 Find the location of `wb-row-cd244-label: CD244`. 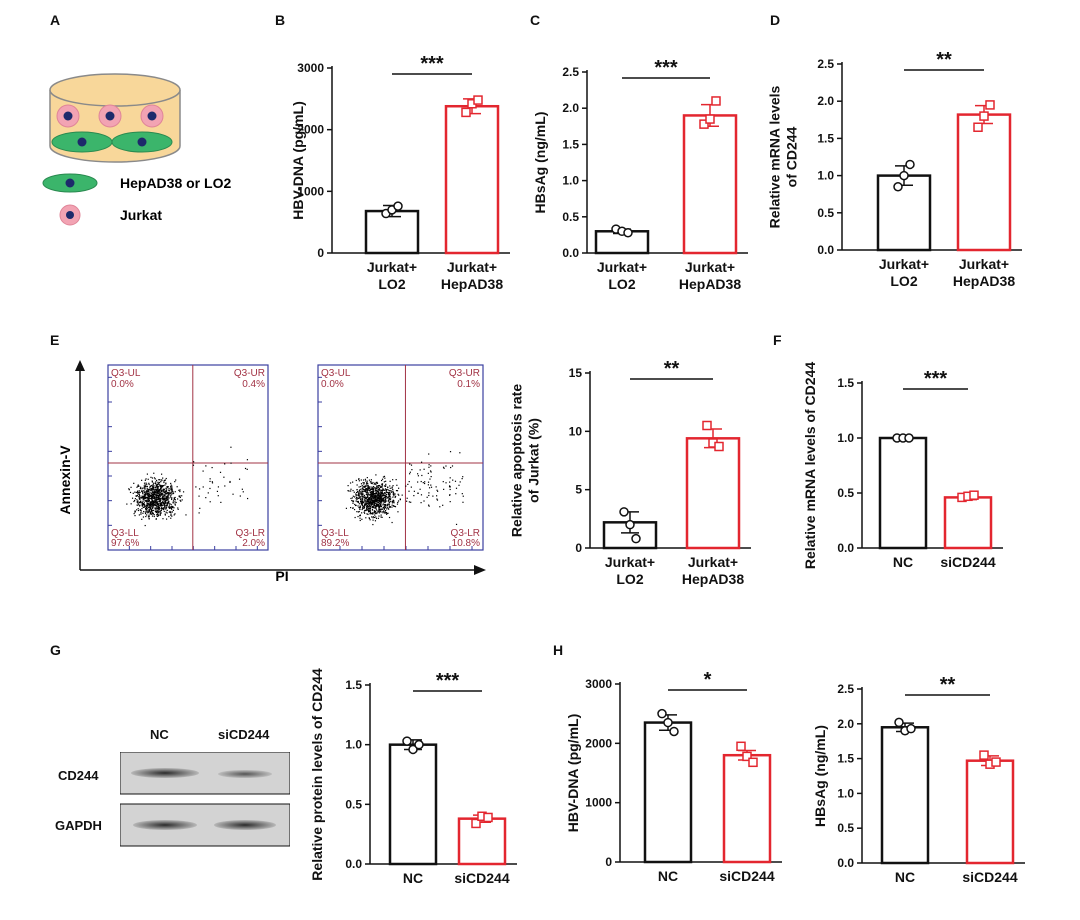

wb-row-cd244-label: CD244 is located at coordinates (78, 775).